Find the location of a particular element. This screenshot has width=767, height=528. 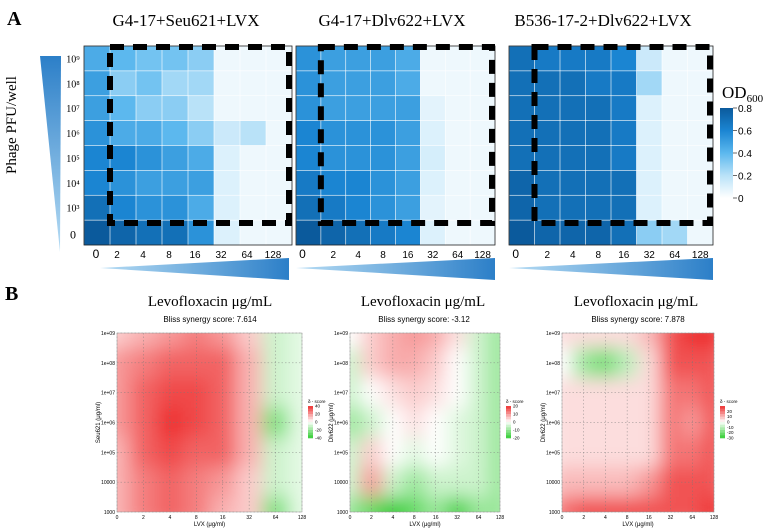

synergy-x-tick: 32 is located at coordinates (249, 518).